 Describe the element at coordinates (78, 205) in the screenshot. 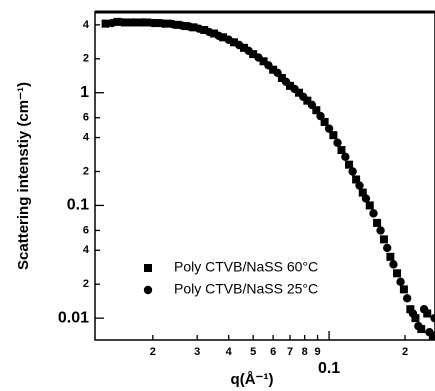

I see `y-tick-label: 0.1` at that location.